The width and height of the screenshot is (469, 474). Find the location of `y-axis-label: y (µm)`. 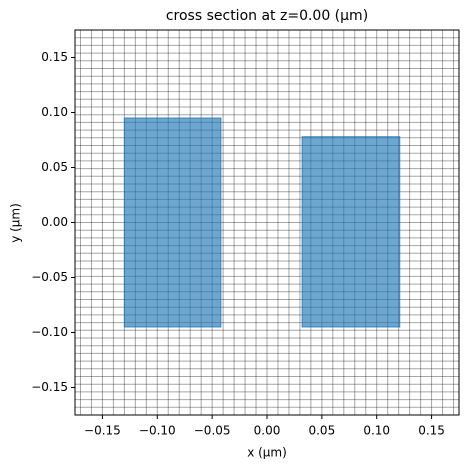

y-axis-label: y (µm) is located at coordinates (16, 223).